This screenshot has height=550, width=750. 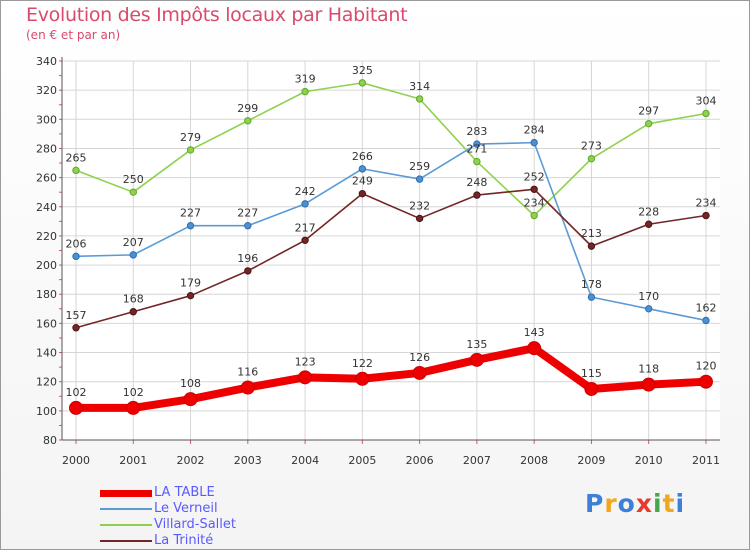 I want to click on y-tick-label: 300, so click(x=46, y=119).